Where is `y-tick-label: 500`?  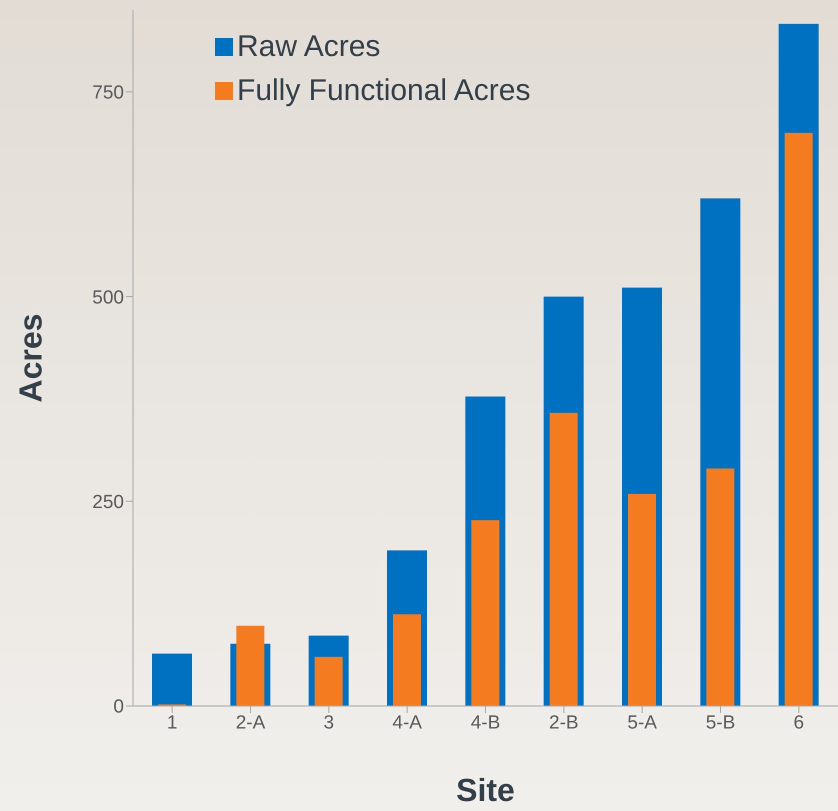 y-tick-label: 500 is located at coordinates (108, 297).